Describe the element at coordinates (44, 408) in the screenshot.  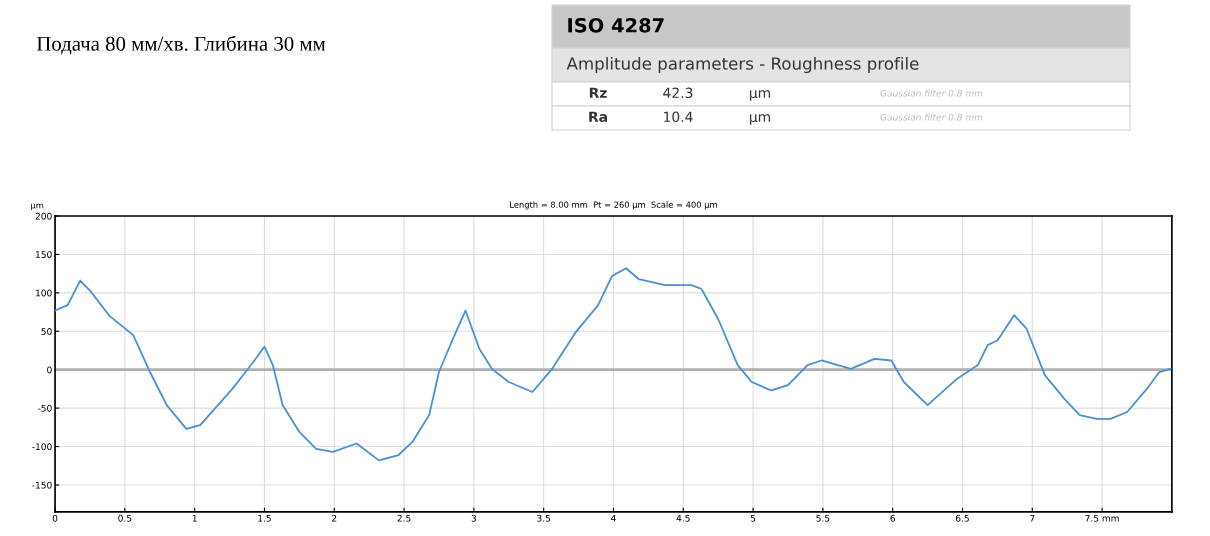
I see `y-tick-label: -50` at that location.